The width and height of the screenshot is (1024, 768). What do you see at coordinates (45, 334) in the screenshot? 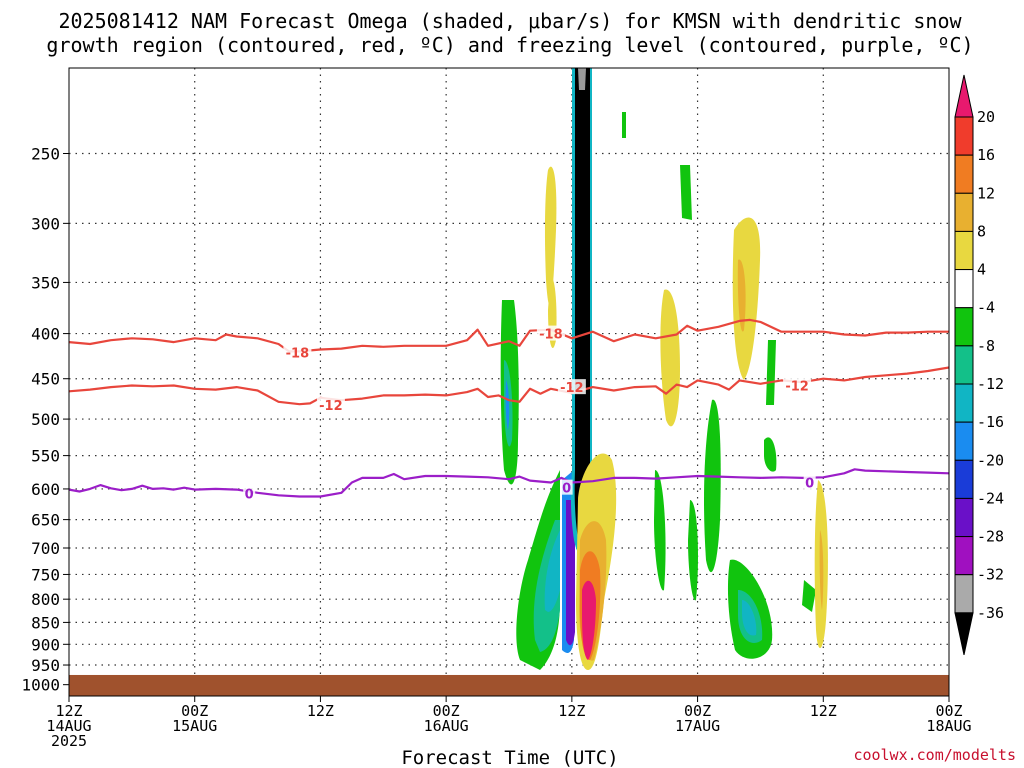
I see `y-tick-label: 400` at bounding box center [45, 334].